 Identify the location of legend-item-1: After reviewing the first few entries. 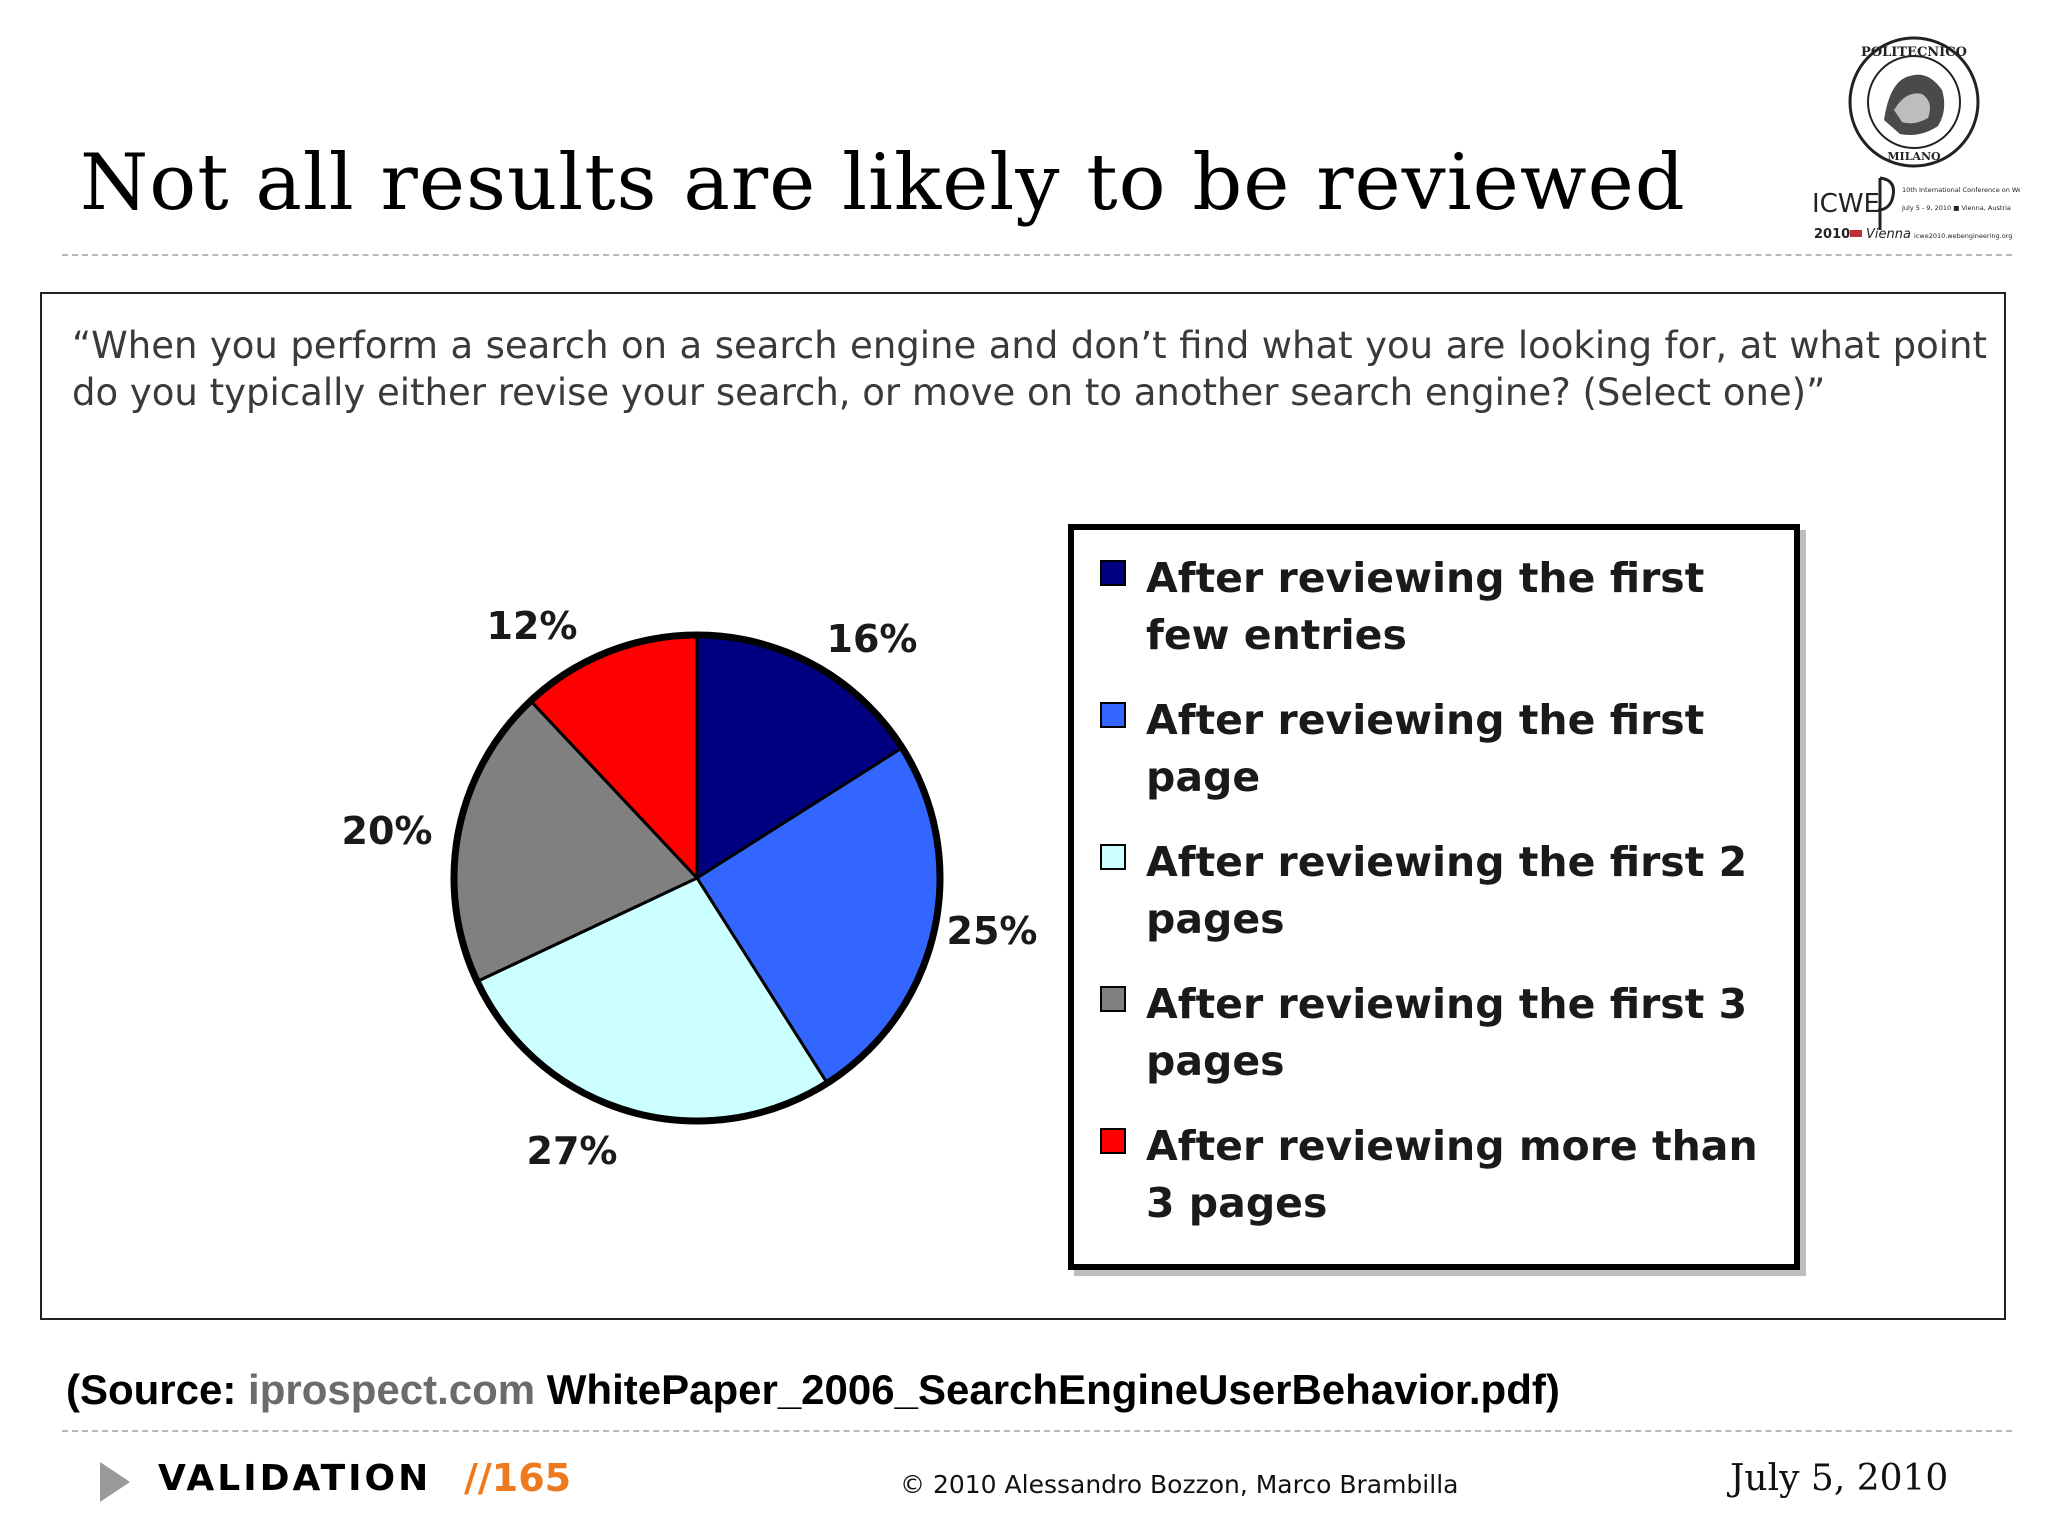
(1438, 607).